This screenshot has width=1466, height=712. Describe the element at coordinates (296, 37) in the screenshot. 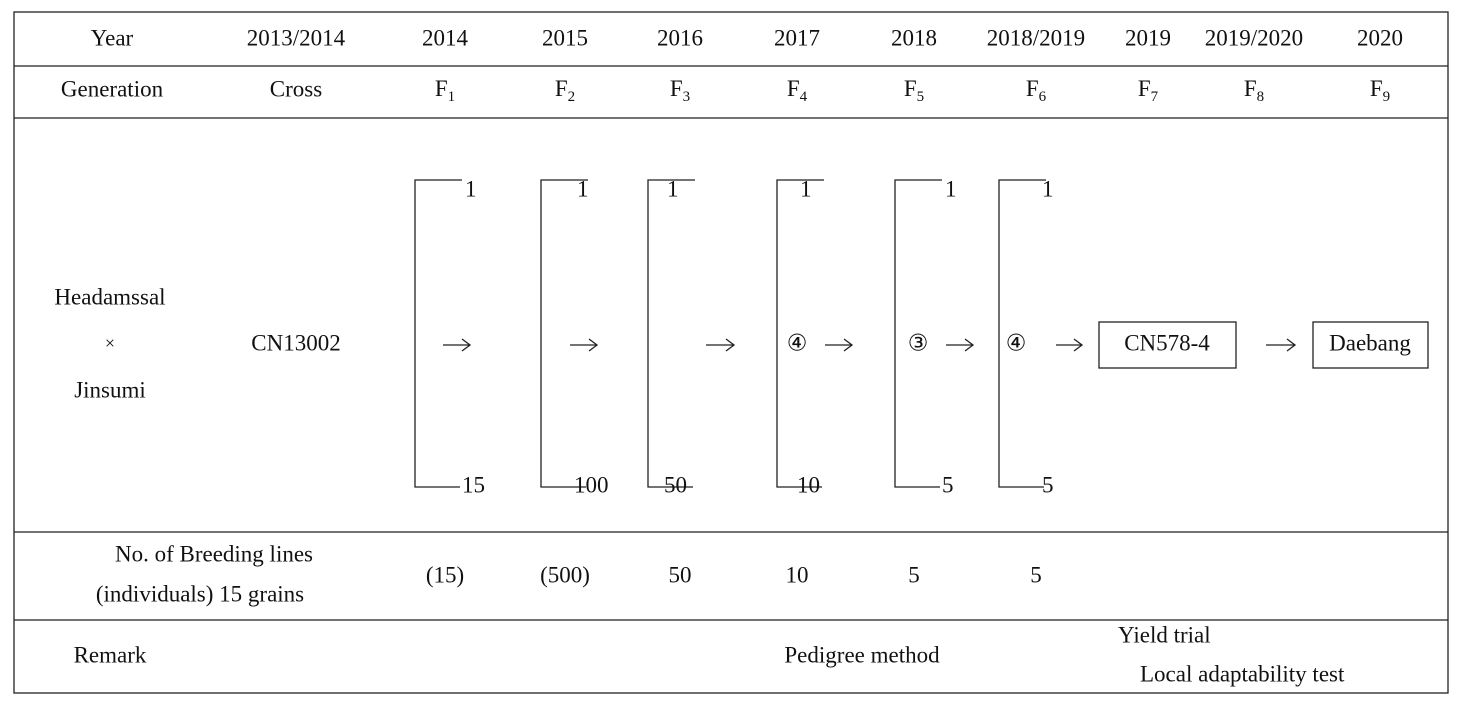

I see `year: 2013/2014` at that location.